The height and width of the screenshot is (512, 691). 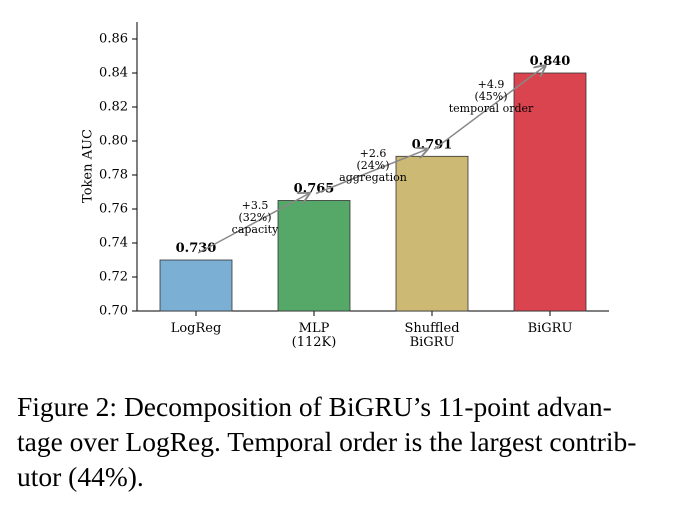 I want to click on x-tick-label: BiGRU, so click(x=550, y=328).